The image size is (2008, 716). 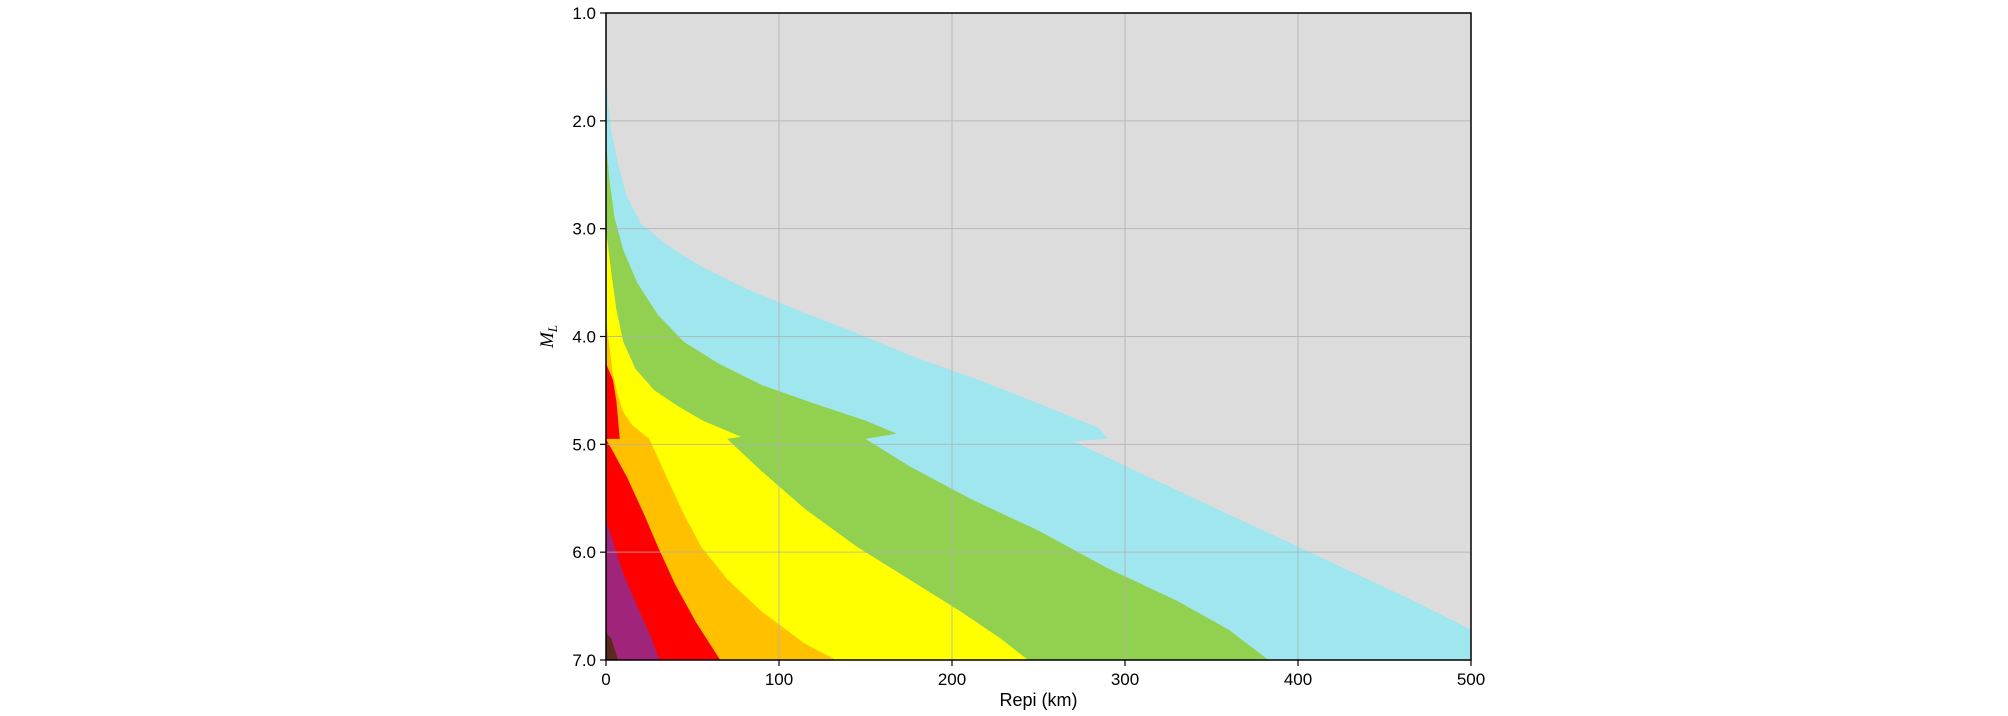 I want to click on x-axis-label: Repi (km), so click(x=1038, y=700).